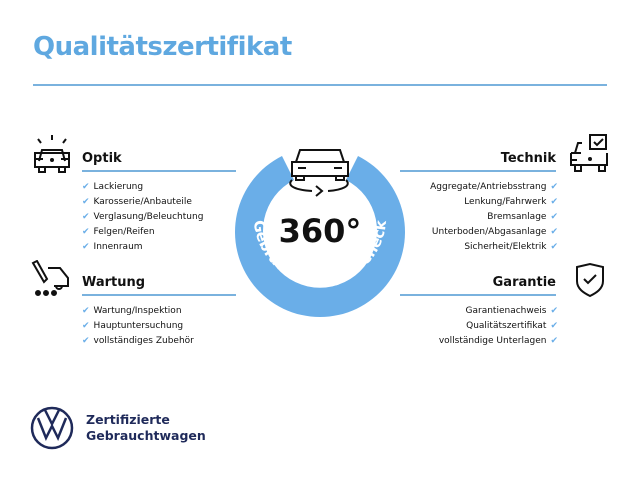 The image size is (640, 480). Describe the element at coordinates (138, 311) in the screenshot. I see `list-item: Wartung/Inspektion` at that location.